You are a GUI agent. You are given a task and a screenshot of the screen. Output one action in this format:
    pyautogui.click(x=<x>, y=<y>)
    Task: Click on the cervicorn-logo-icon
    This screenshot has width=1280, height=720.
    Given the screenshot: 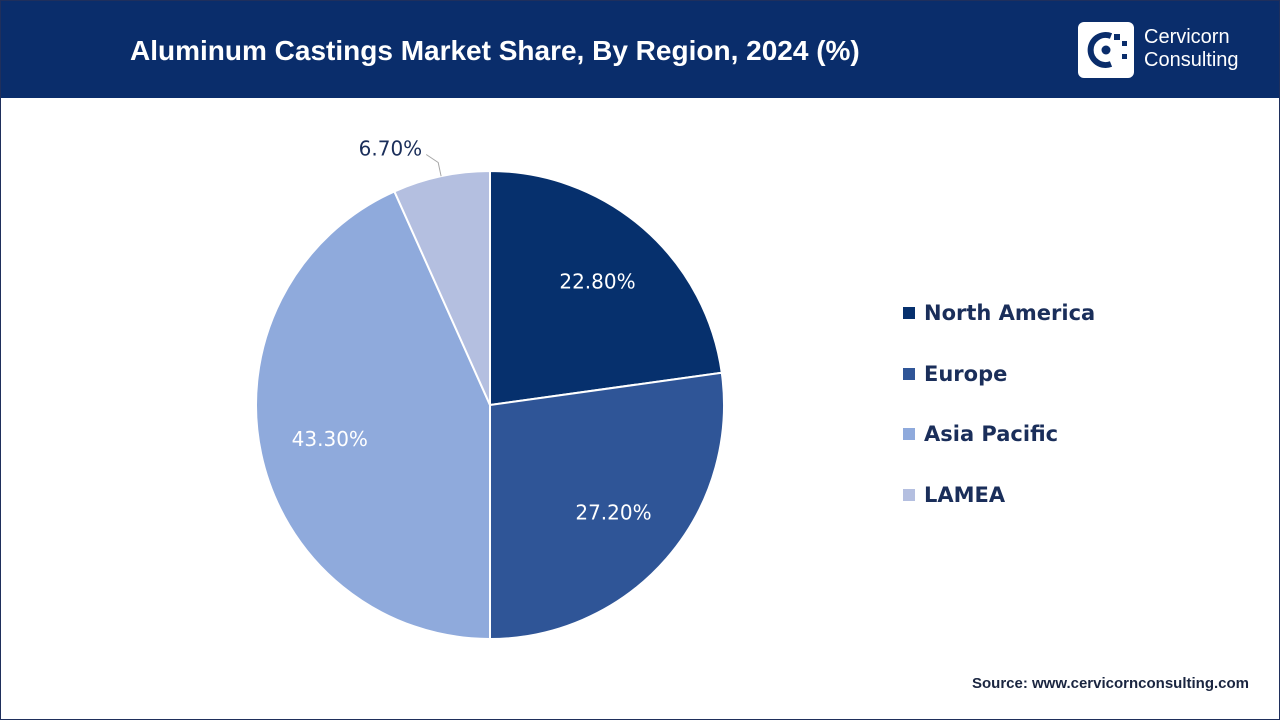 What is the action you would take?
    pyautogui.click(x=1106, y=50)
    